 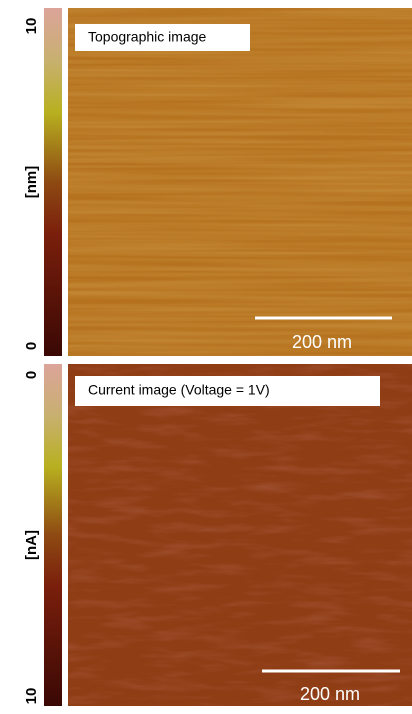 I want to click on image-label: Current image (Voltage = 1V), so click(x=179, y=390).